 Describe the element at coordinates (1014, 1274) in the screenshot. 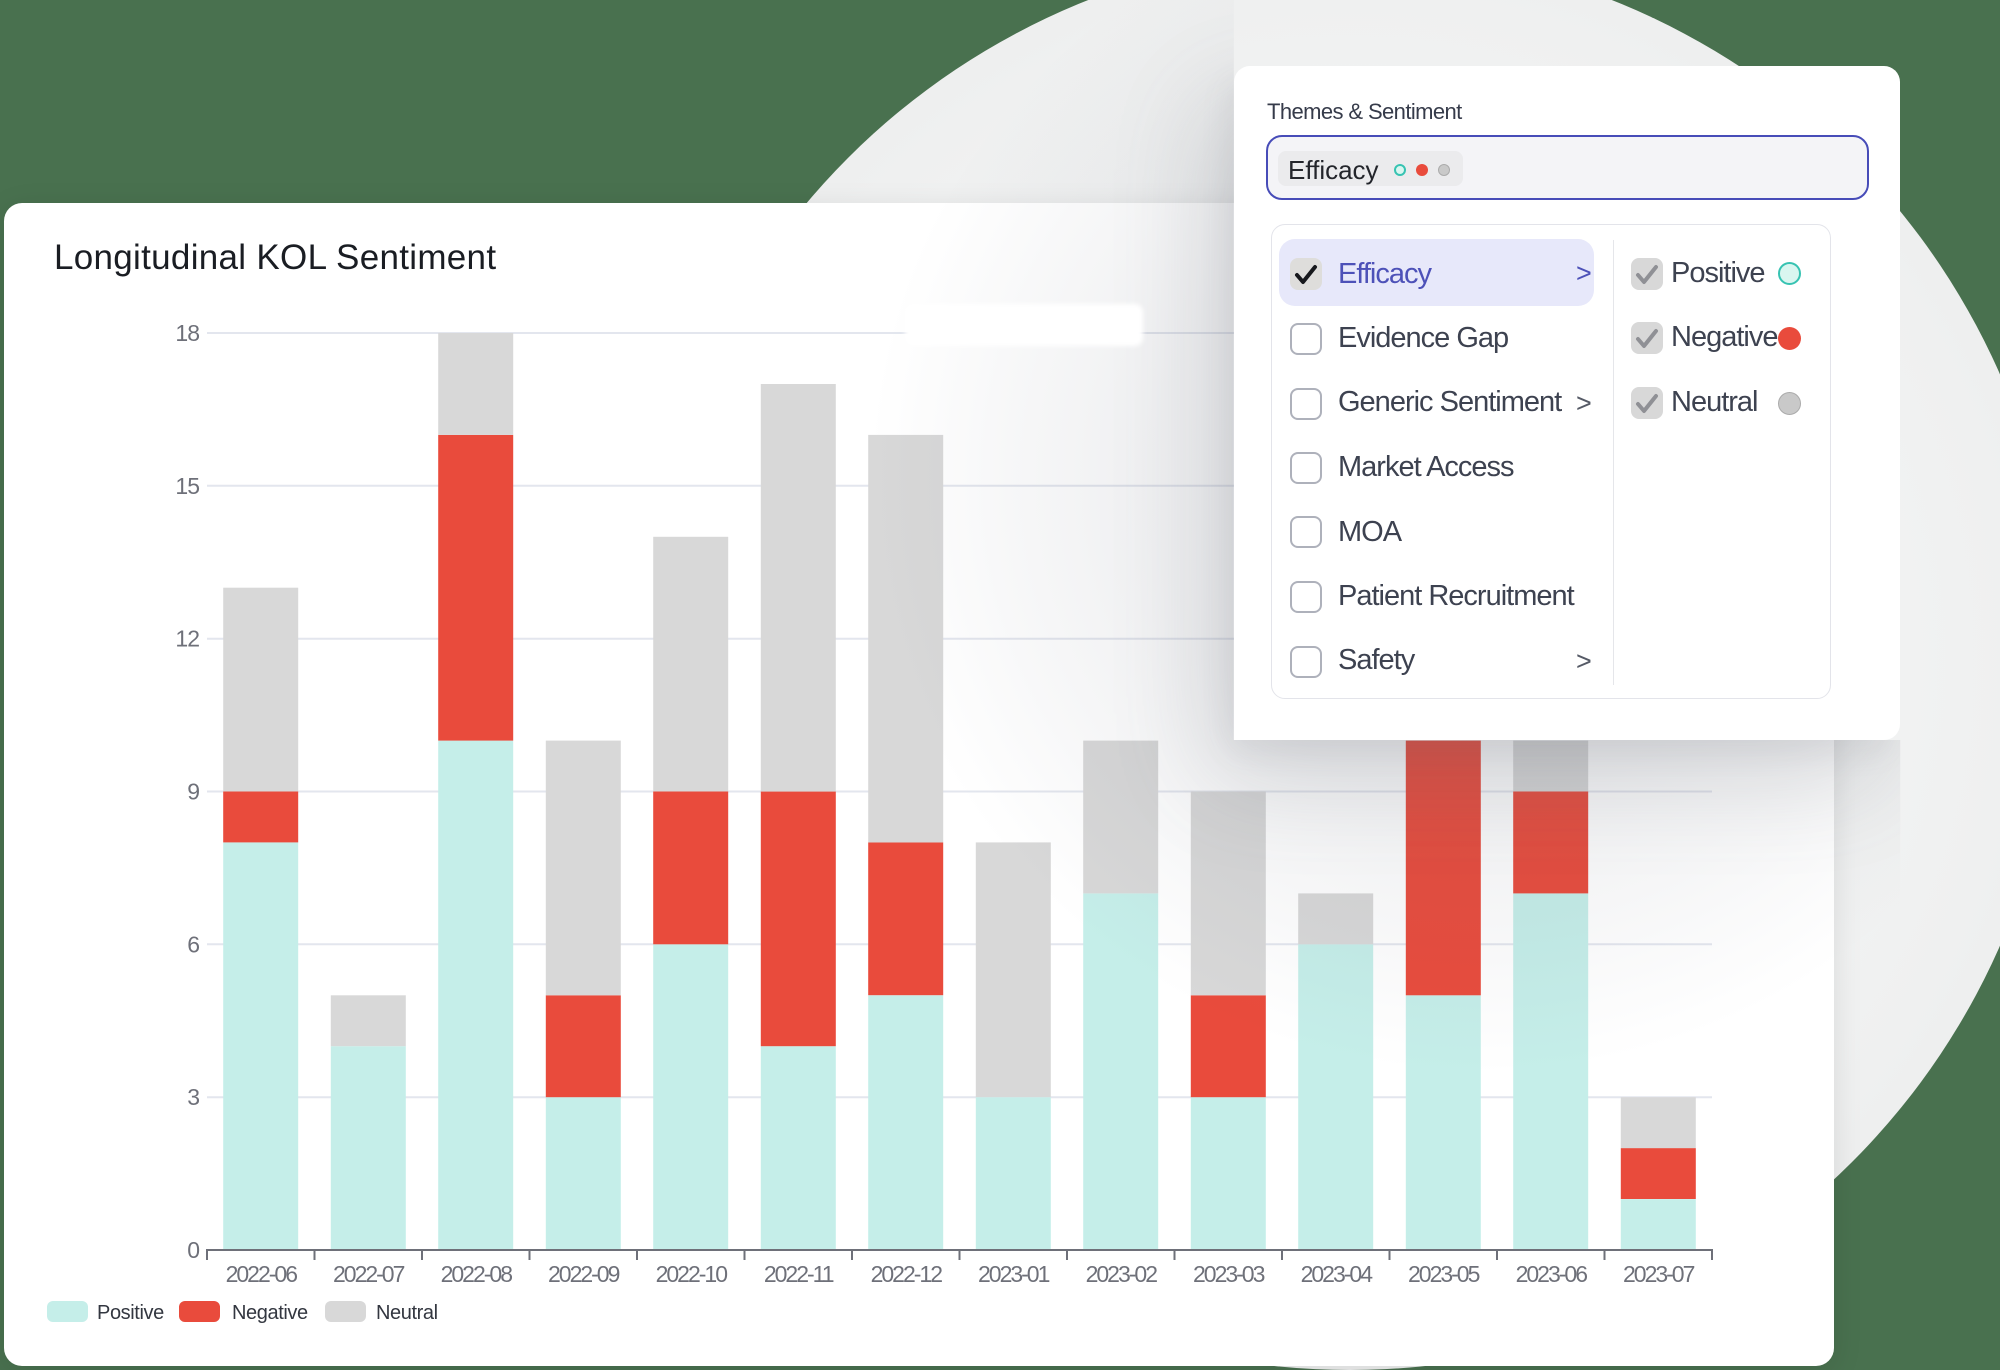

I see `svg-text: 2023-01` at that location.